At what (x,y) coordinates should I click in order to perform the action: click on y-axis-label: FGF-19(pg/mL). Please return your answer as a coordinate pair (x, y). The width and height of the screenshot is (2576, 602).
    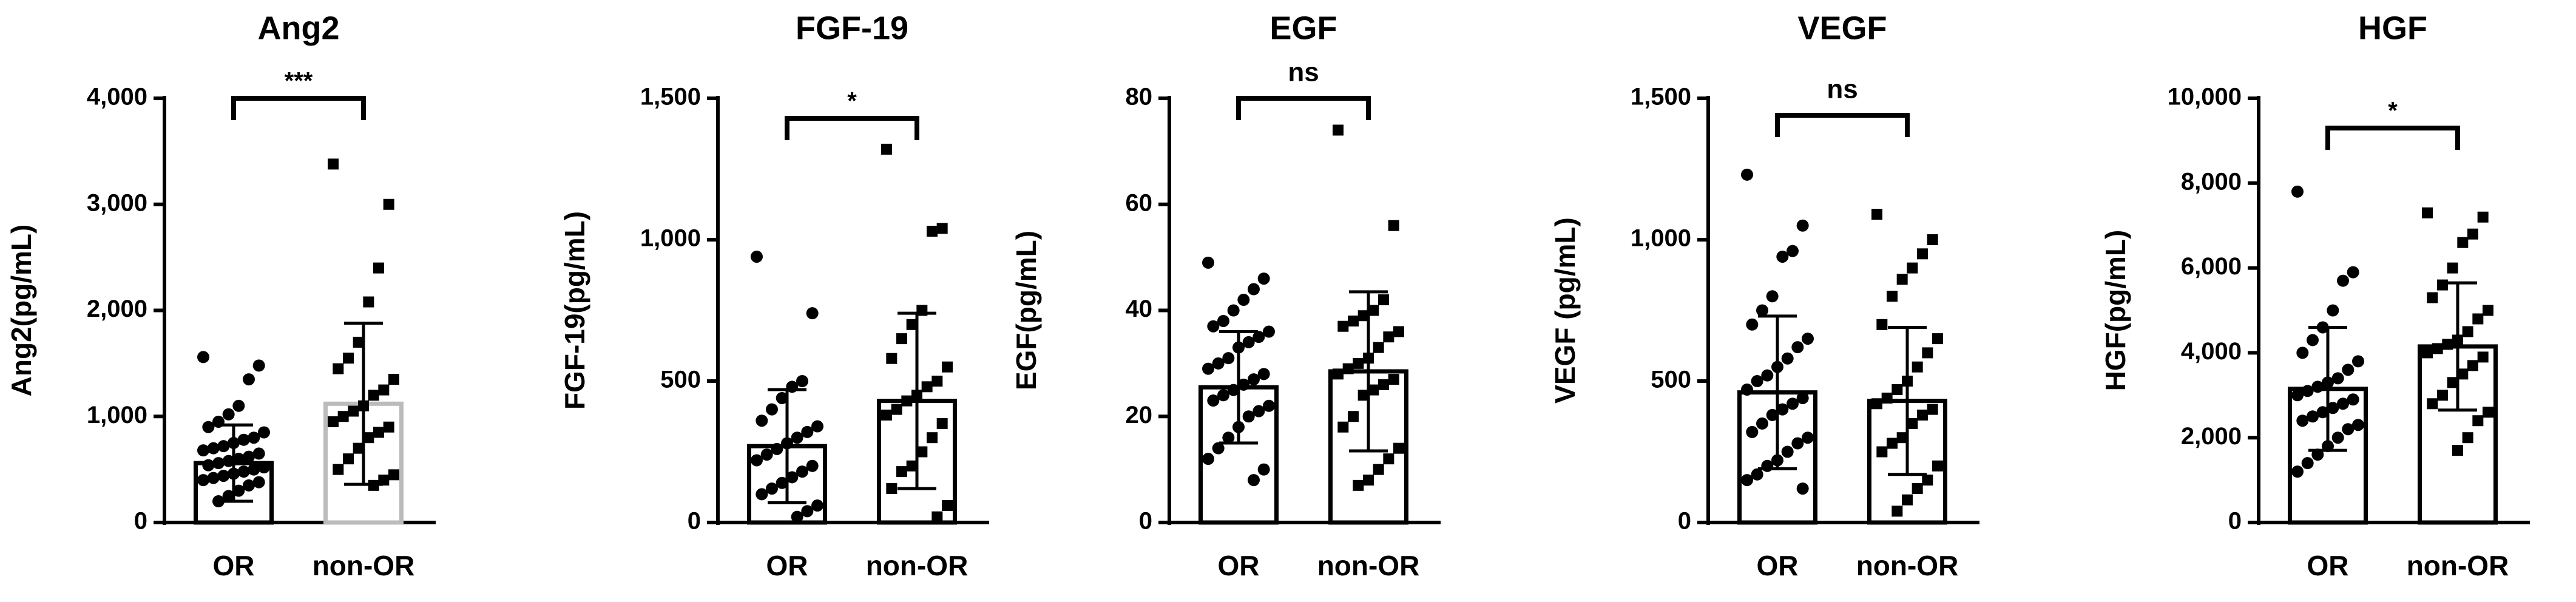
    Looking at the image, I should click on (574, 310).